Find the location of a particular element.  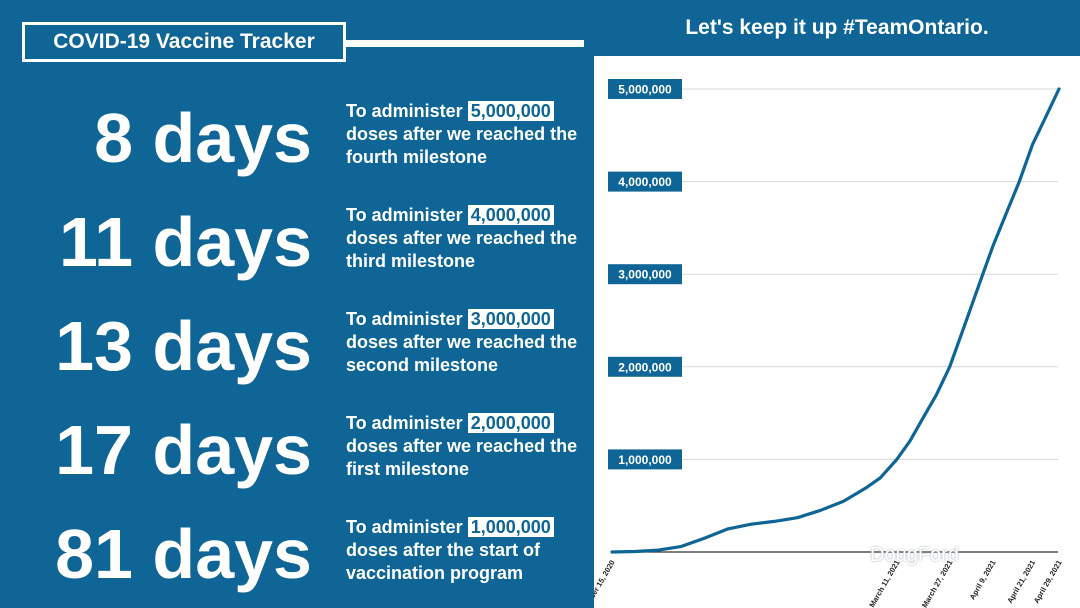

y-tick-label-text: 2,000,000 is located at coordinates (645, 367).